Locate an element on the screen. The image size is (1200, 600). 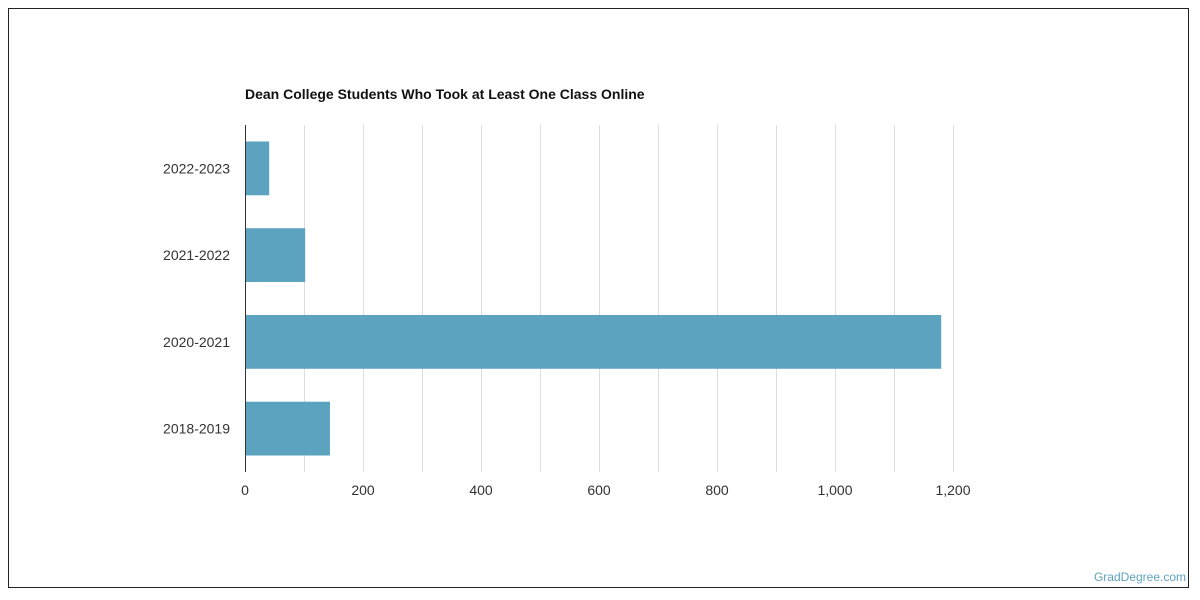
x-tick-label: 800 is located at coordinates (717, 490).